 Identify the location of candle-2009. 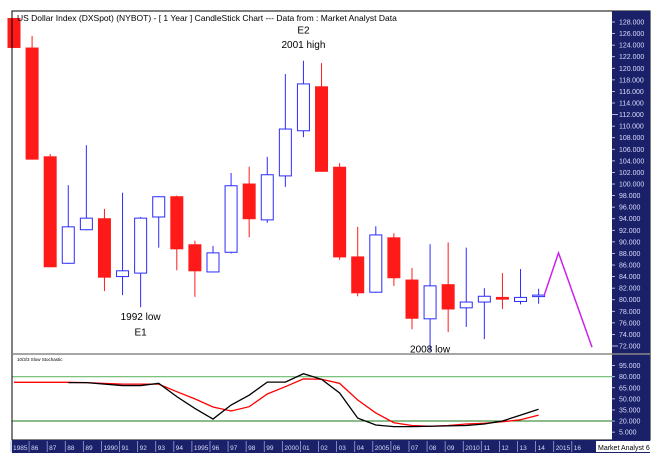
(448, 287).